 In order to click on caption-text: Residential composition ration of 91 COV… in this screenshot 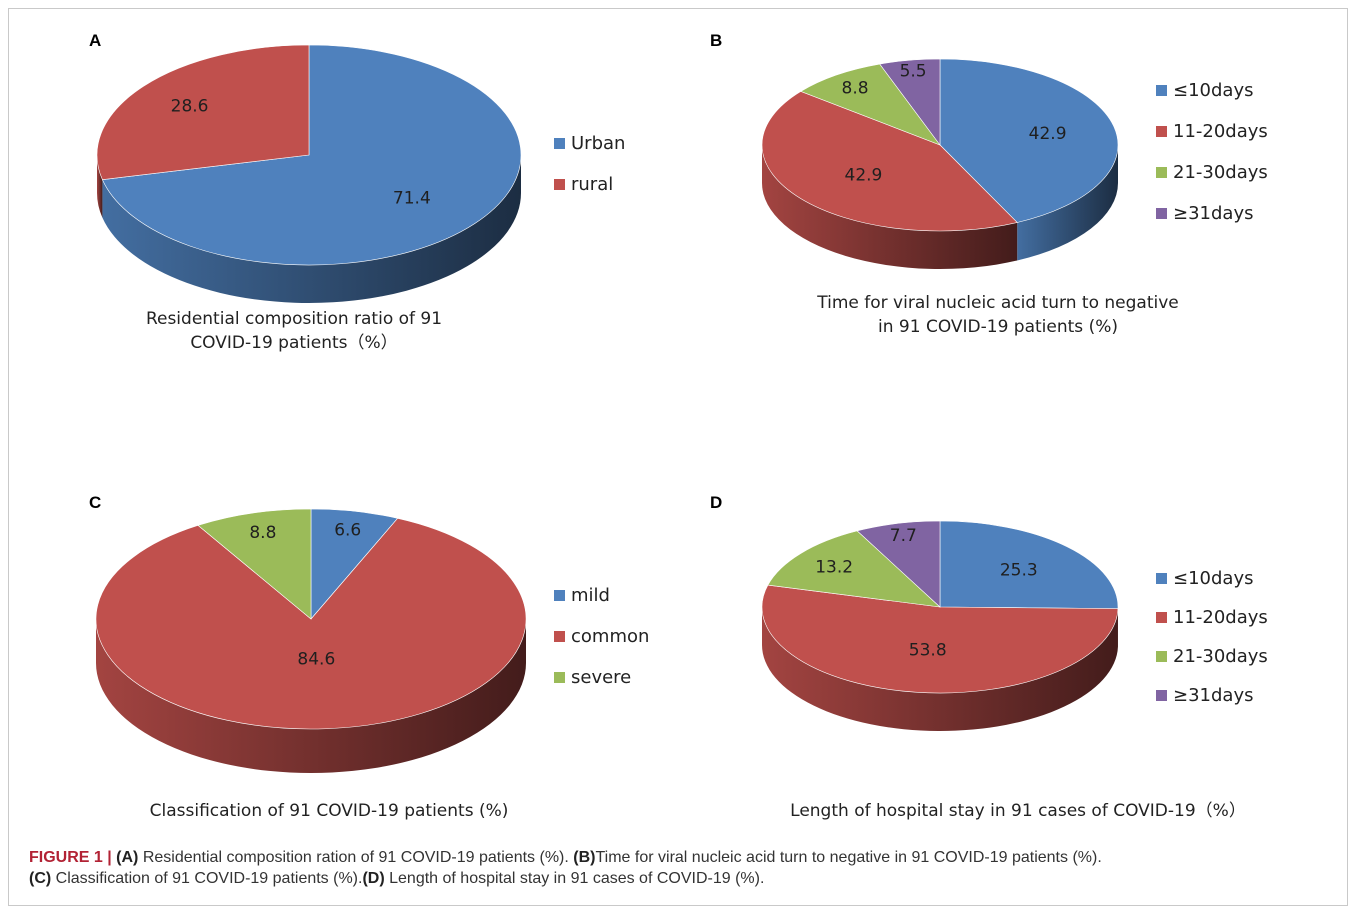, I will do `click(356, 857)`.